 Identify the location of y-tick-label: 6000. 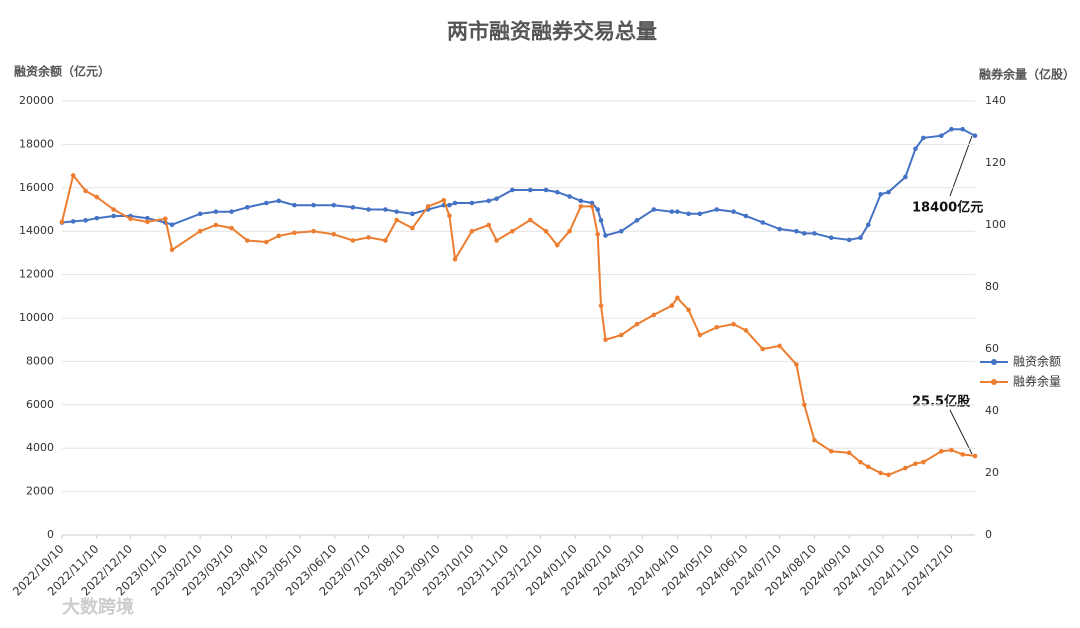
(40, 404).